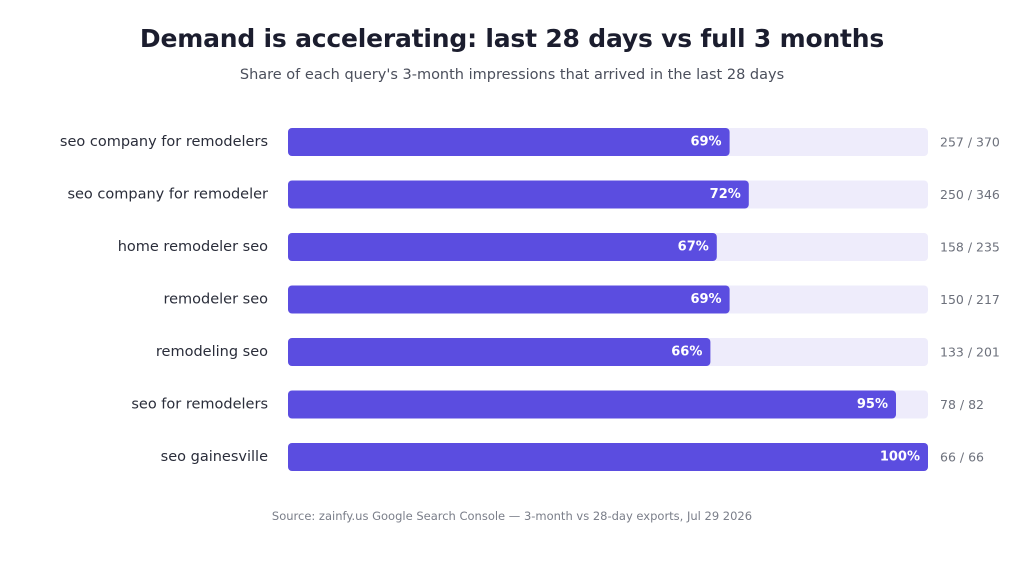 The height and width of the screenshot is (576, 1024). I want to click on value-label: 72%, so click(725, 194).